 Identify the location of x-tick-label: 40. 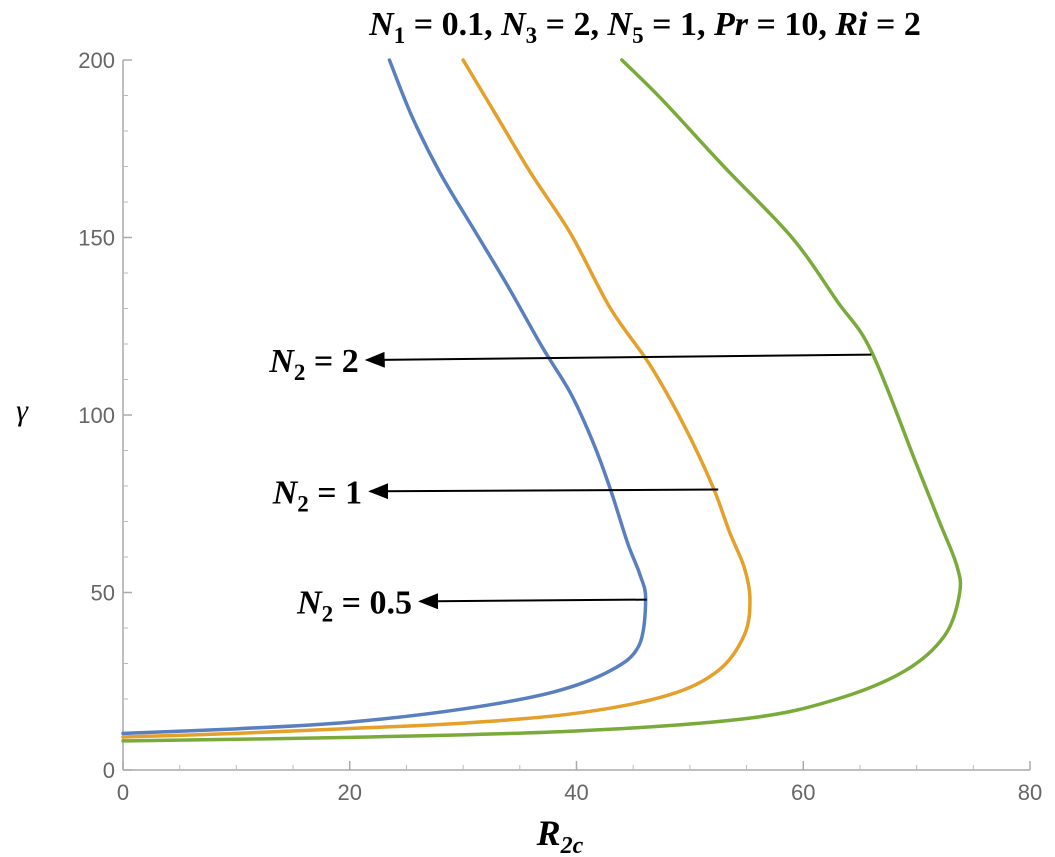
(576, 792).